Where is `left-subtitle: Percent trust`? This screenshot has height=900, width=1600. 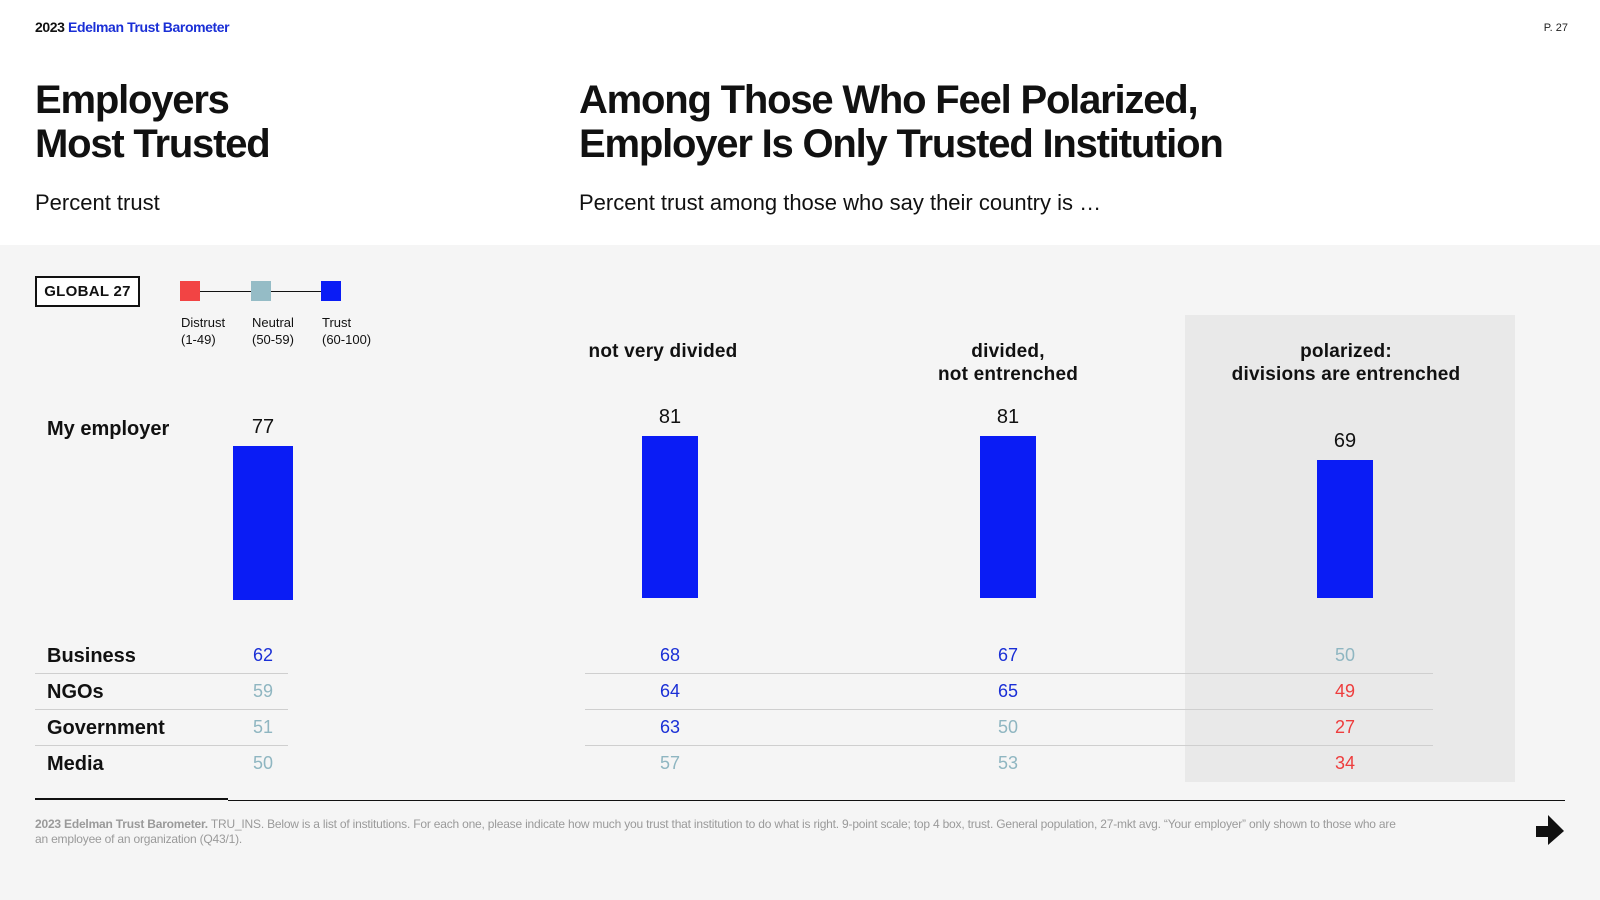
left-subtitle: Percent trust is located at coordinates (97, 202).